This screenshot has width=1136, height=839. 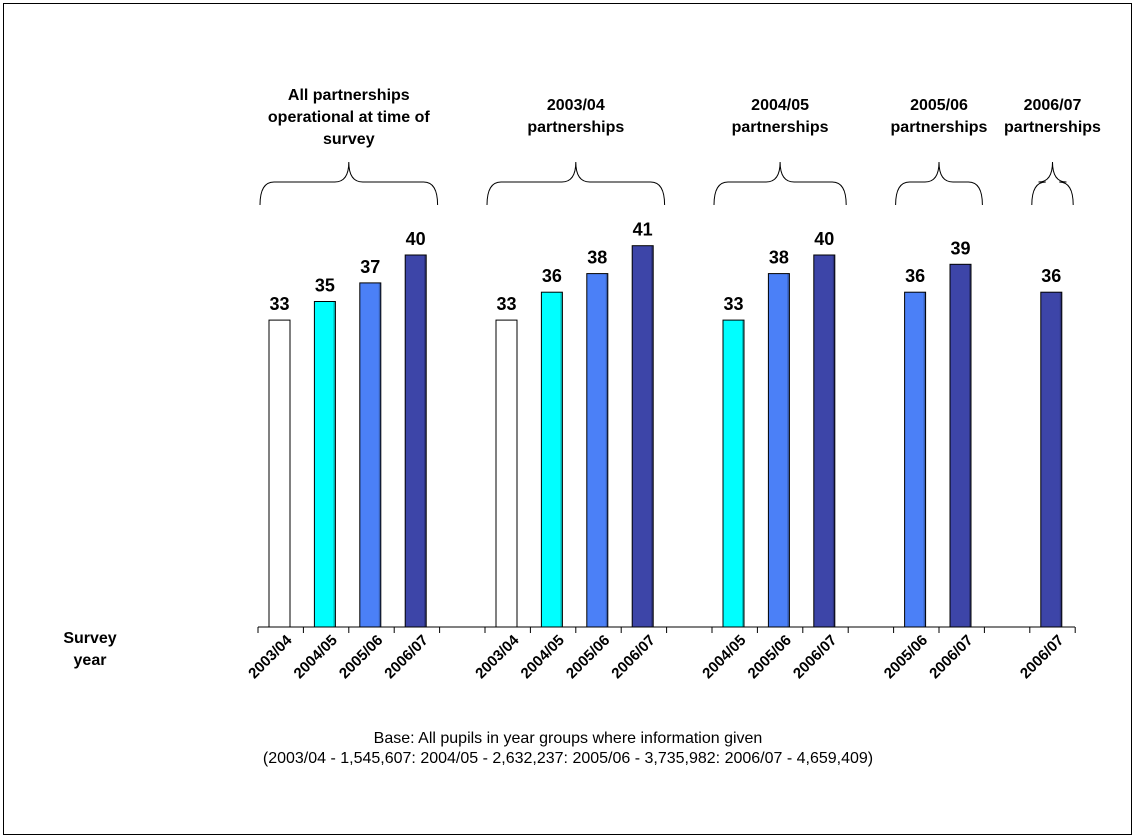 I want to click on x-axis-title-line-1: Survey, so click(x=89, y=638).